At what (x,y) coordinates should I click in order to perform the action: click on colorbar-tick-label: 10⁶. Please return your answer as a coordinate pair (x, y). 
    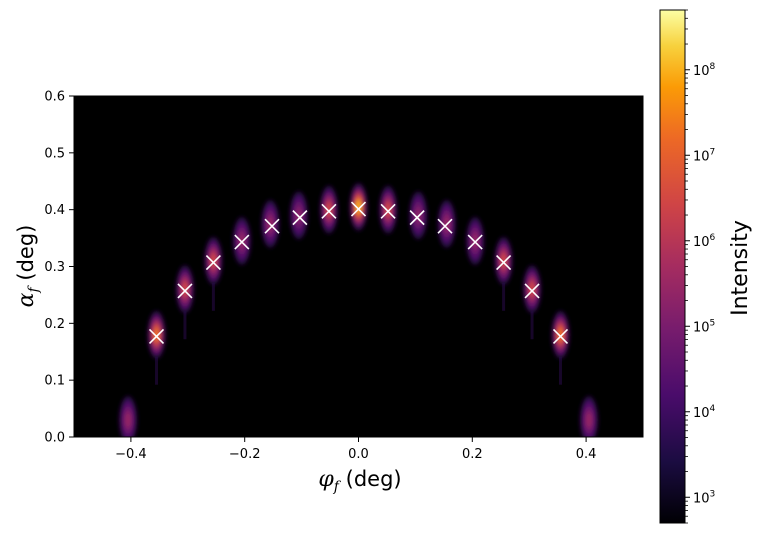
    Looking at the image, I should click on (704, 241).